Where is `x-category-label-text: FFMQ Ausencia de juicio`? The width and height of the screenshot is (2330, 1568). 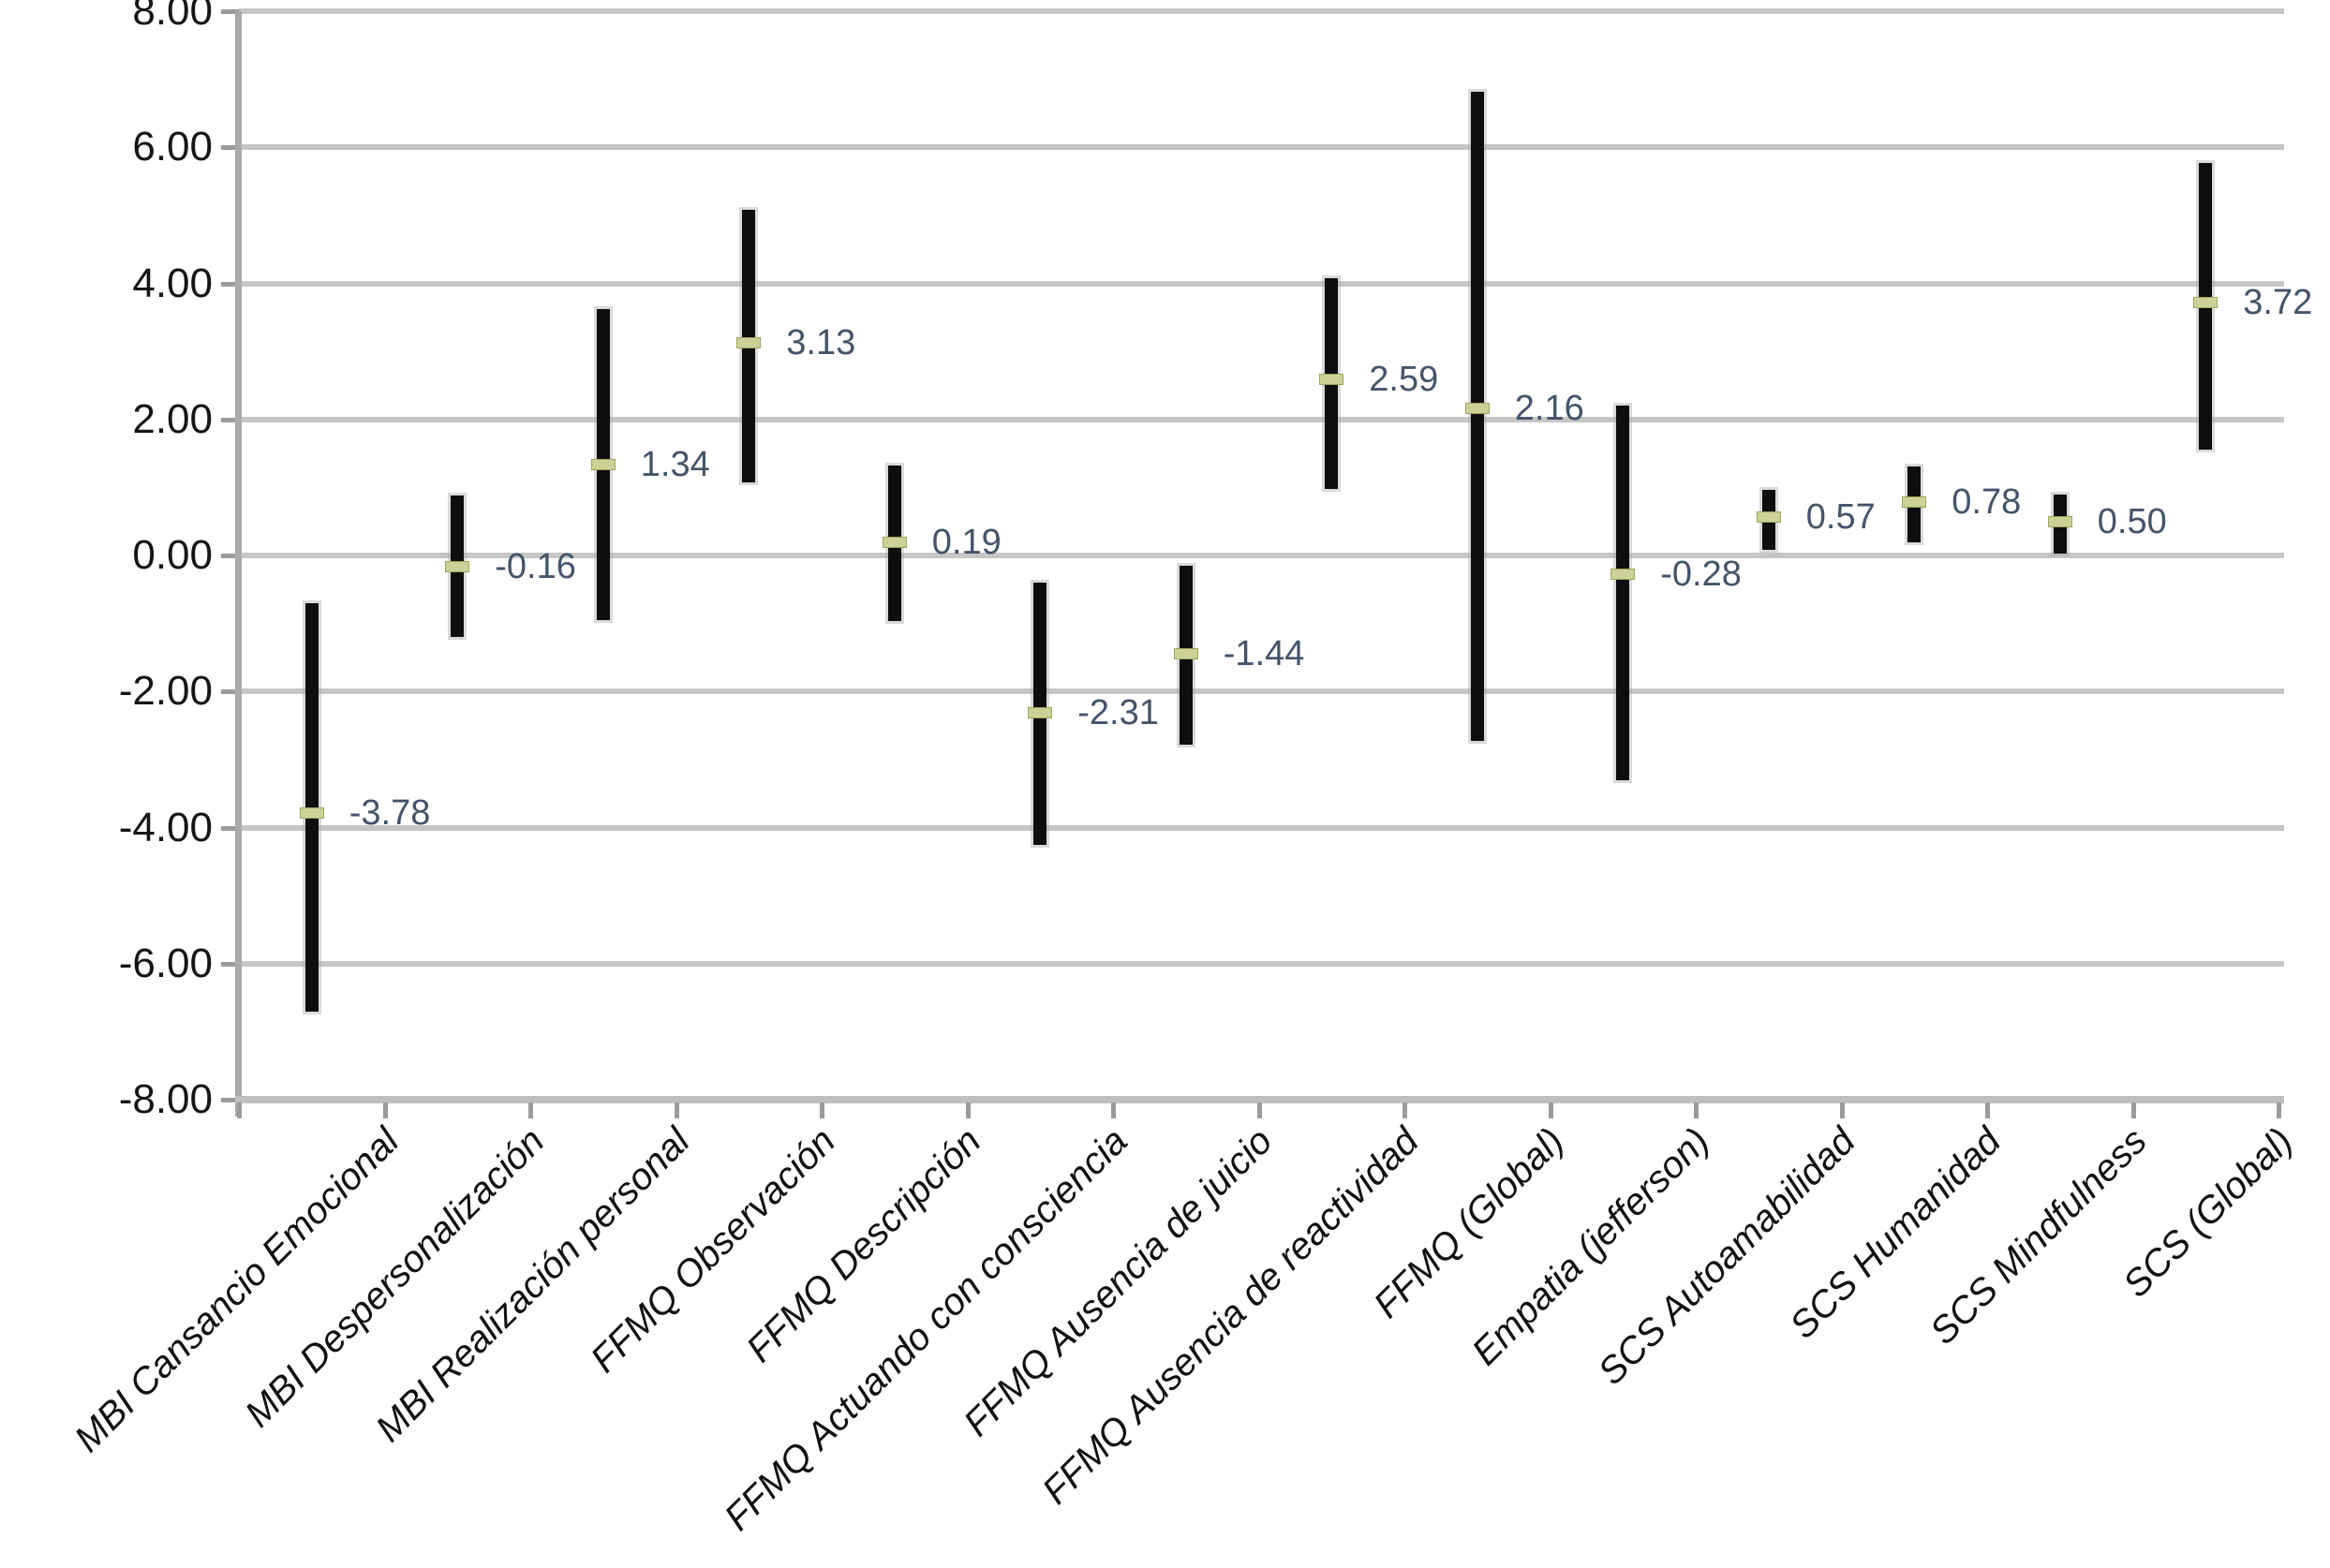
x-category-label-text: FFMQ Ausencia de juicio is located at coordinates (1118, 1282).